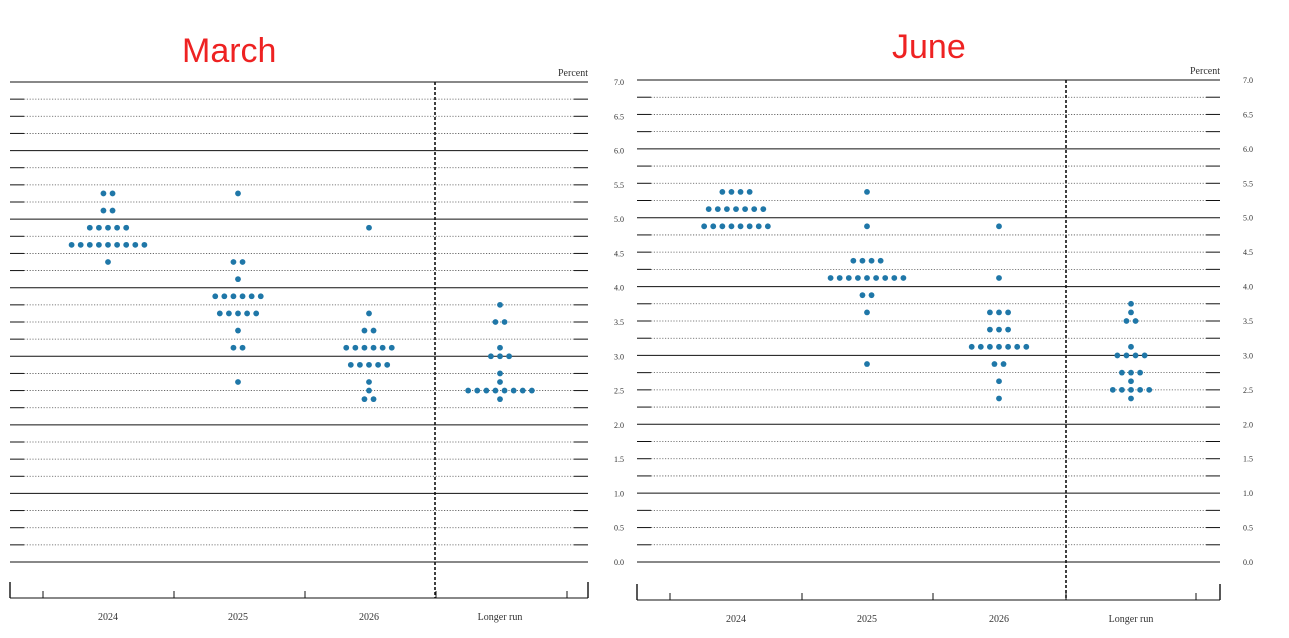  What do you see at coordinates (1131, 619) in the screenshot?
I see `x-category-label: Longer run` at bounding box center [1131, 619].